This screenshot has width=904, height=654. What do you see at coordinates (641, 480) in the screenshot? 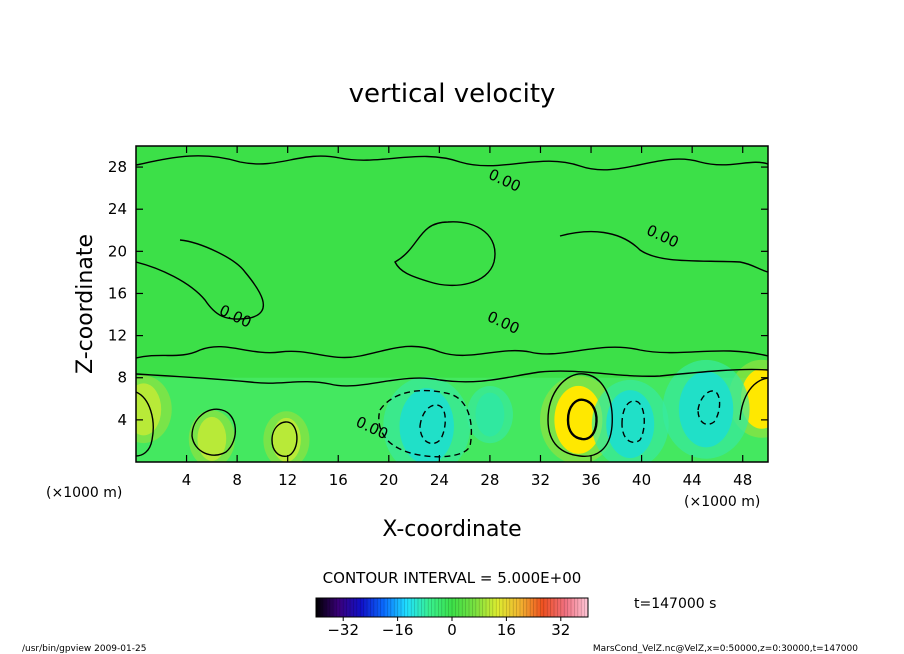
I see `x-tick-label: 40` at bounding box center [641, 480].